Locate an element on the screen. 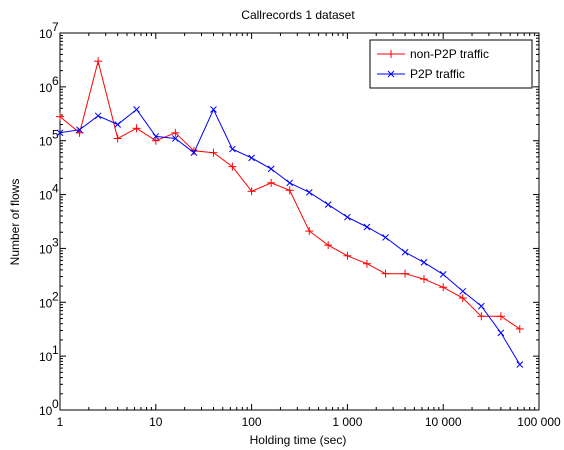 Image resolution: width=564 pixels, height=450 pixels. x-tick-label: 100 is located at coordinates (252, 422).